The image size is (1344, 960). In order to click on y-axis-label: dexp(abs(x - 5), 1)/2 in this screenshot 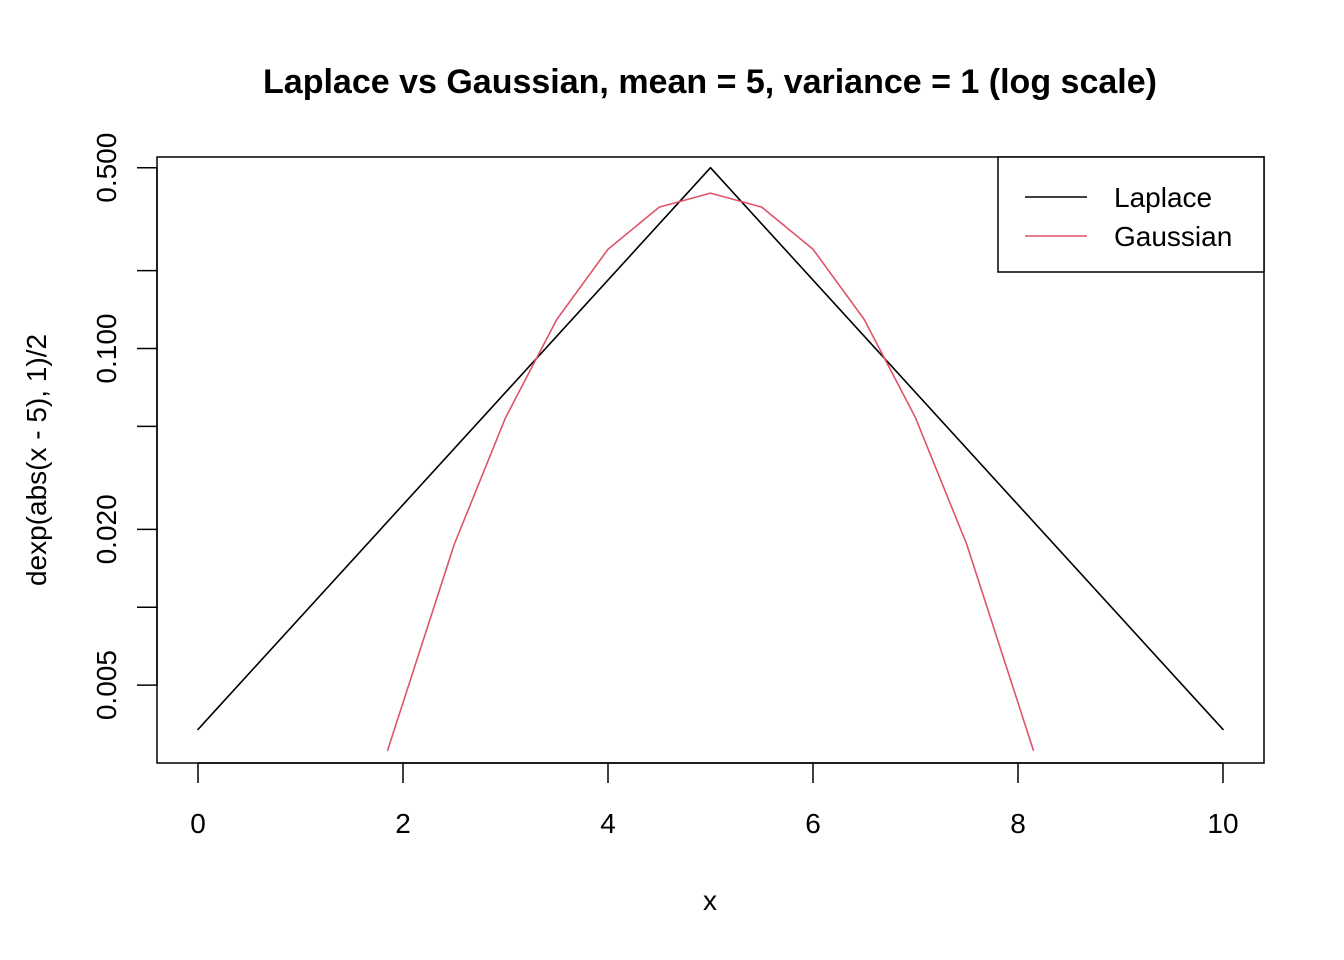, I will do `click(36, 460)`.